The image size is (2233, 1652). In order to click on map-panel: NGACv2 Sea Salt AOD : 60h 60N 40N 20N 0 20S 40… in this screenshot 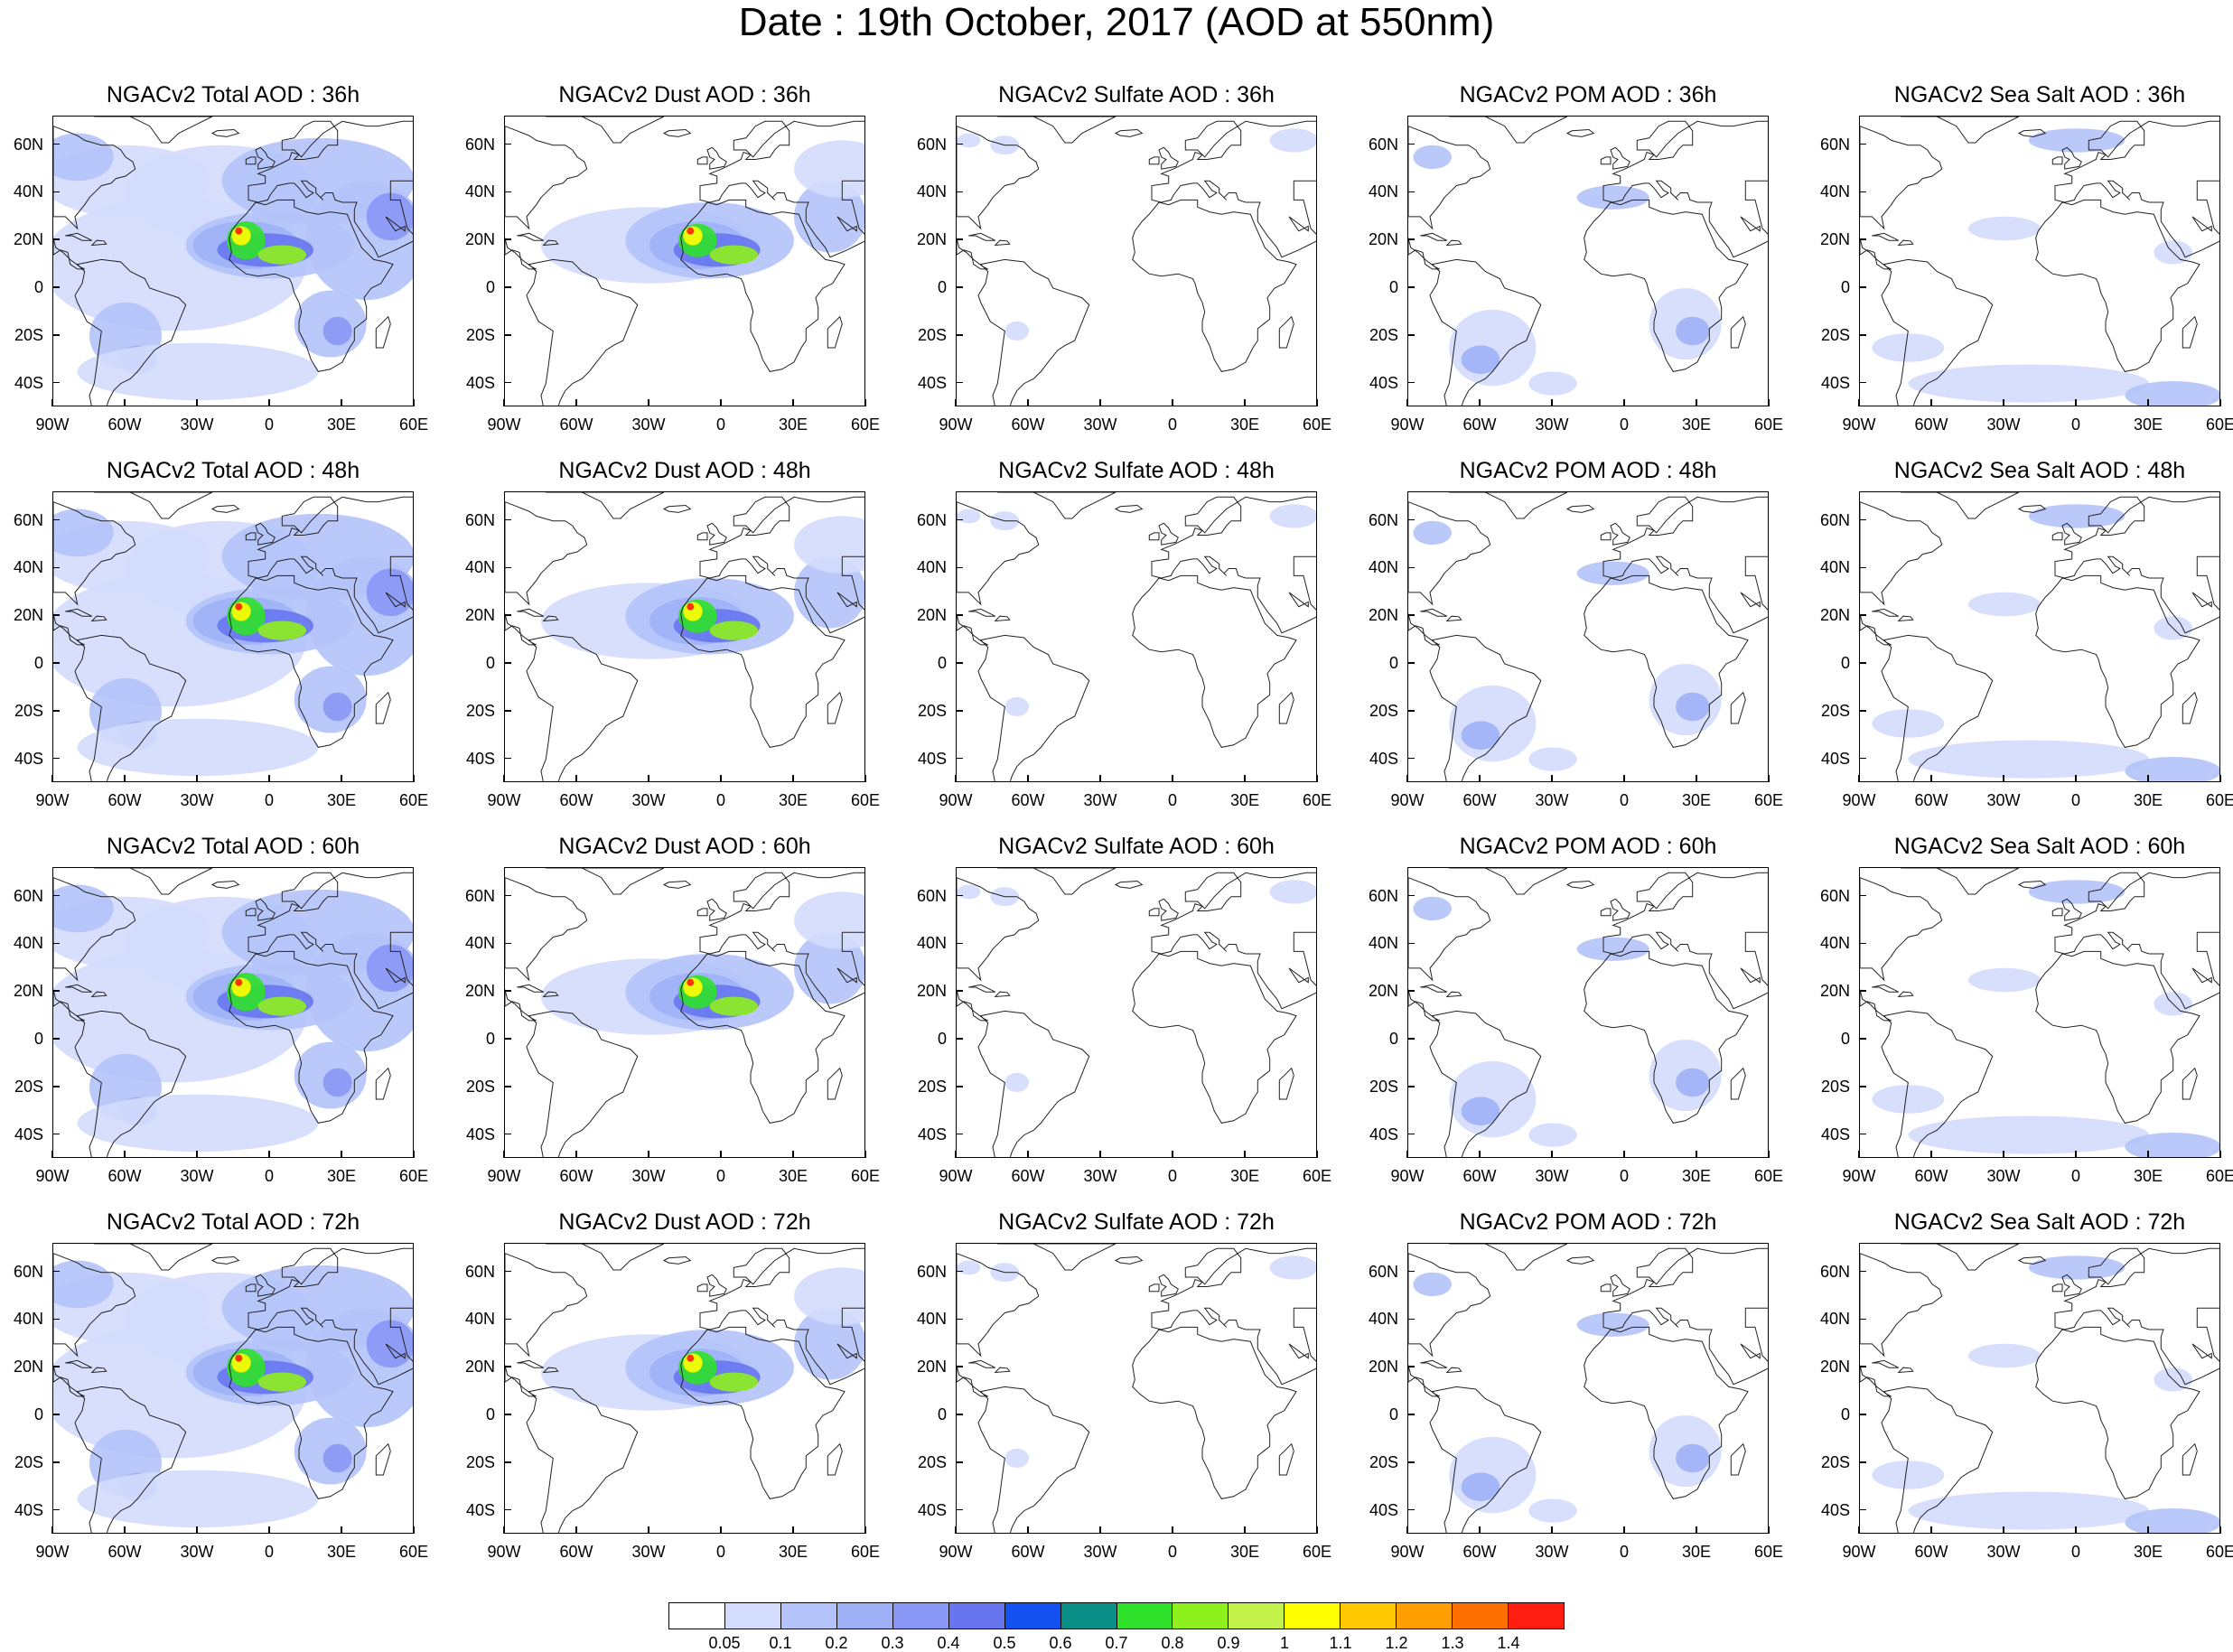, I will do `click(2026, 1009)`.